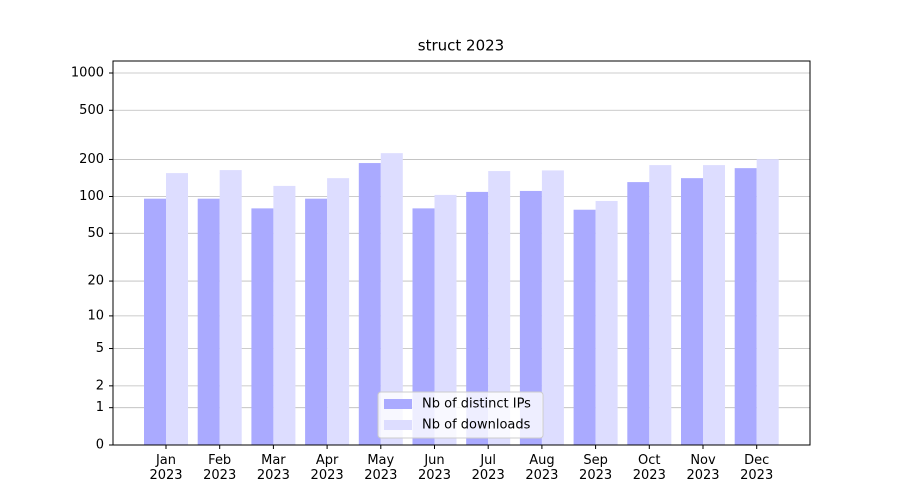 Image resolution: width=900 pixels, height=500 pixels. Describe the element at coordinates (220, 468) in the screenshot. I see `x-tick-label: Feb 2023` at that location.